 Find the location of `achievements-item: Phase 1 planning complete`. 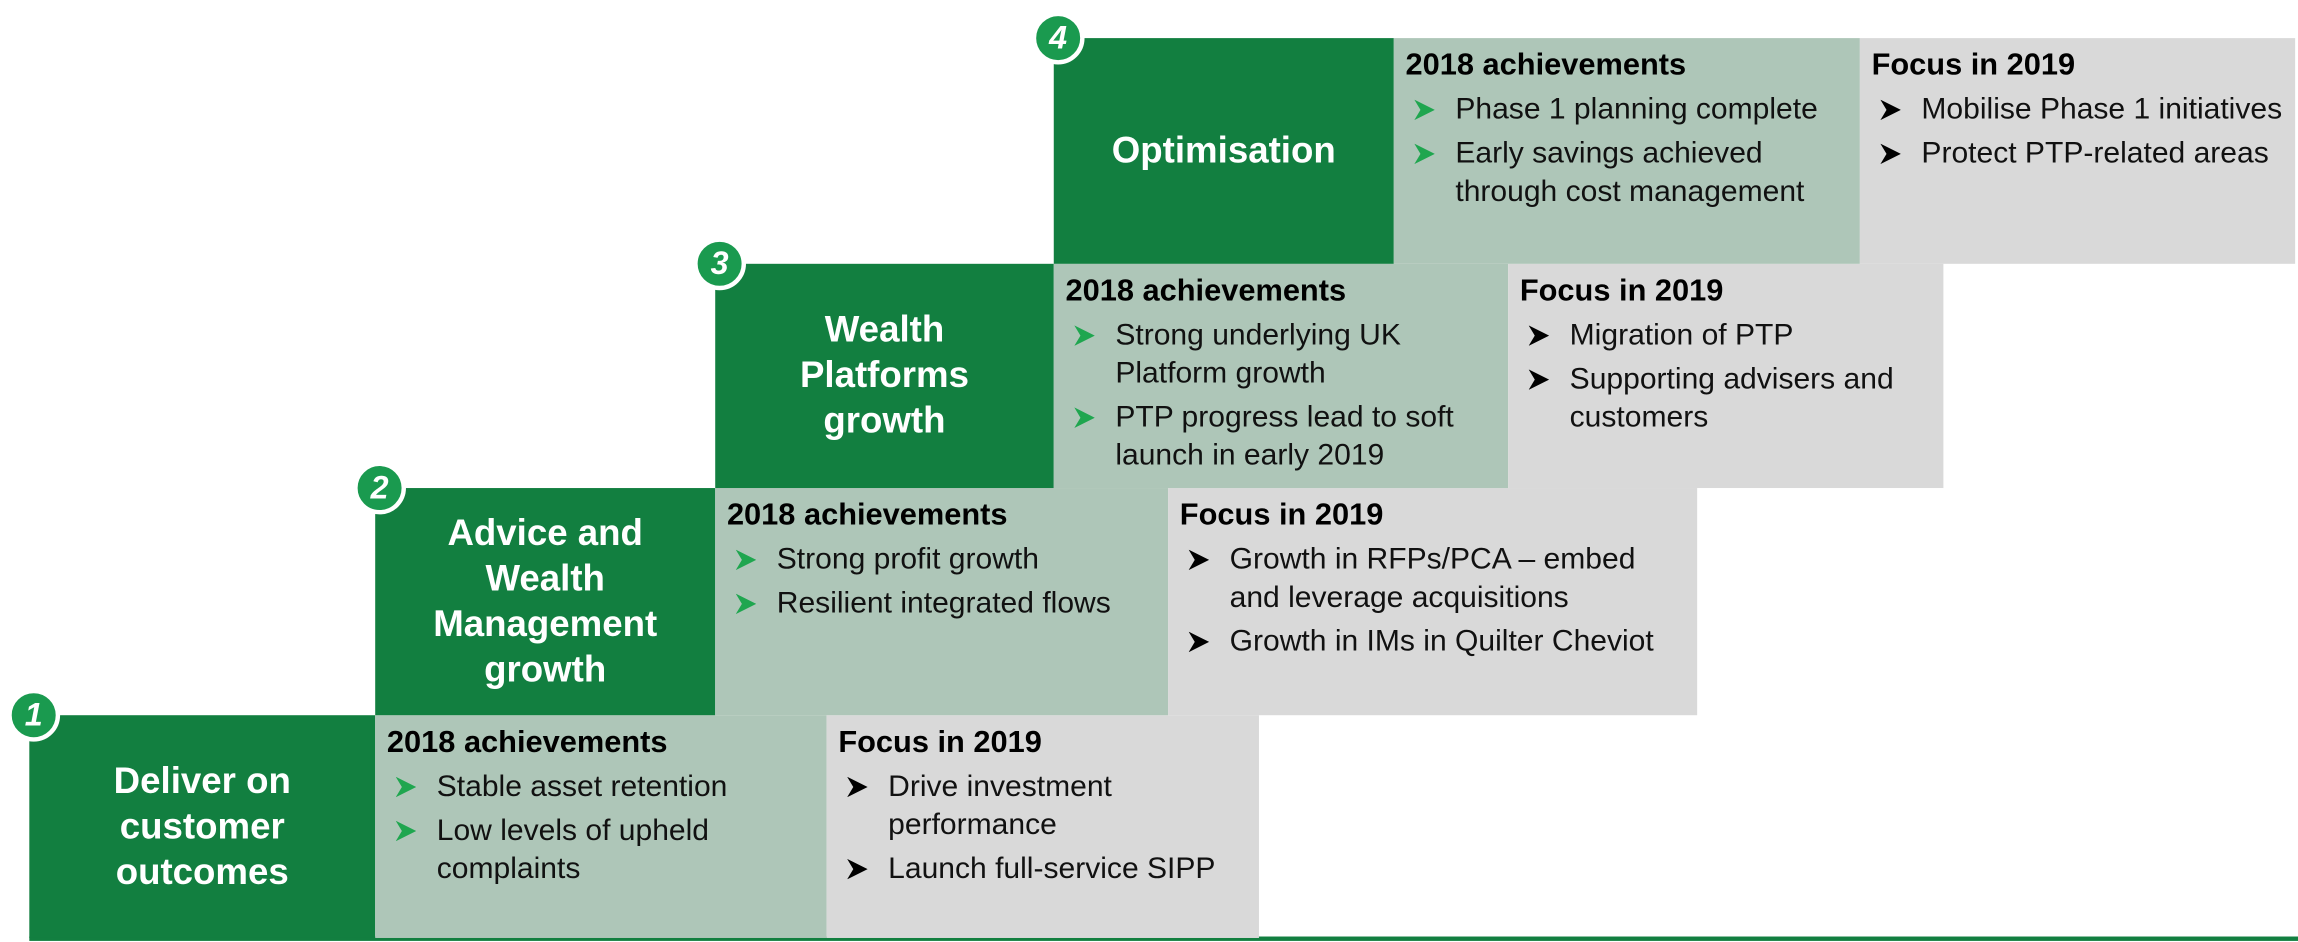

achievements-item: Phase 1 planning complete is located at coordinates (1627, 110).